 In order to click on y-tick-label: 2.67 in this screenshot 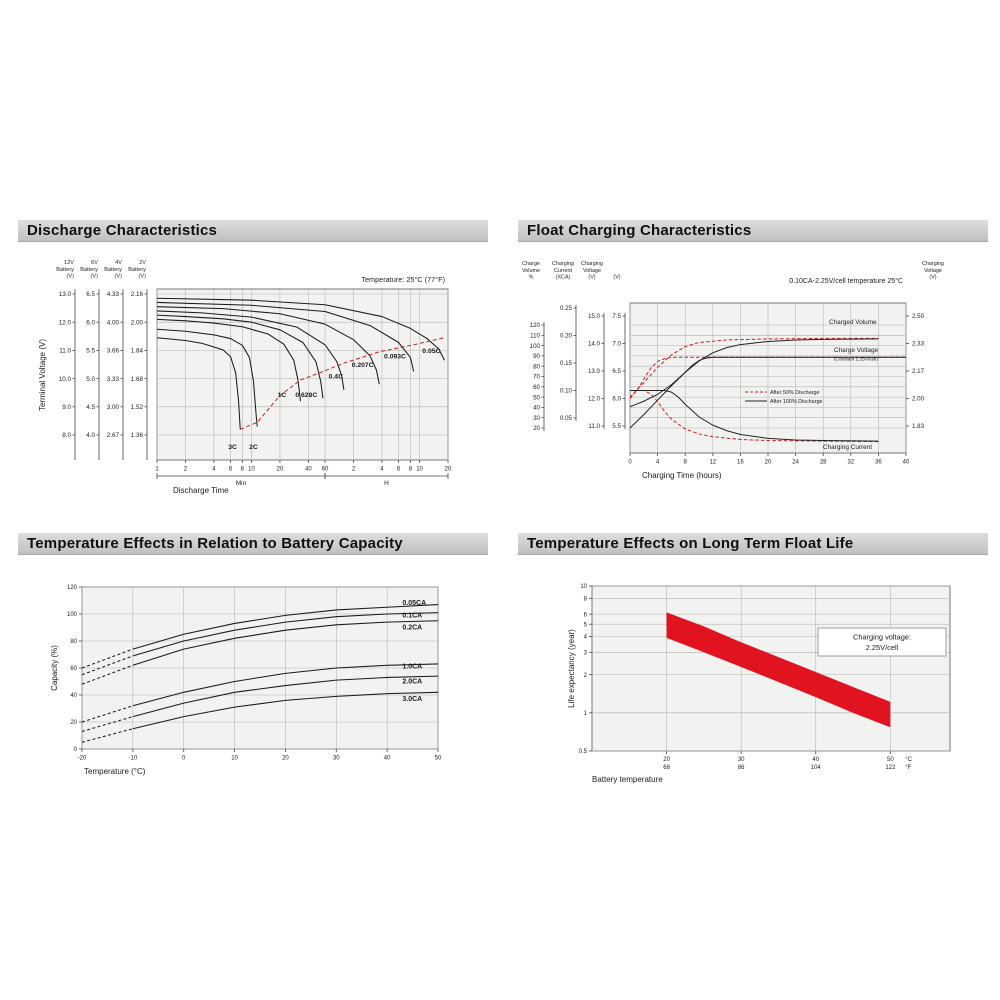, I will do `click(113, 435)`.